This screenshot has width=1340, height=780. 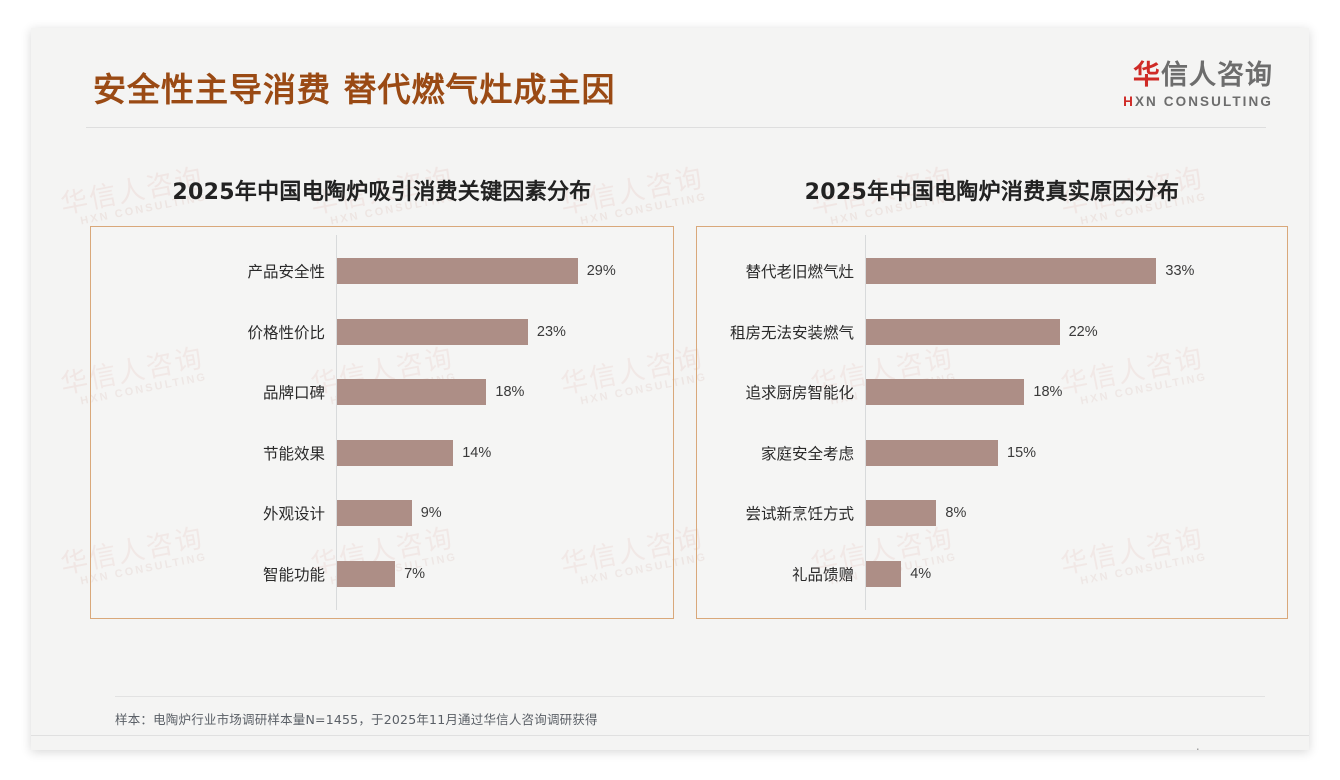 What do you see at coordinates (1083, 331) in the screenshot?
I see `bar-value-label: 22%` at bounding box center [1083, 331].